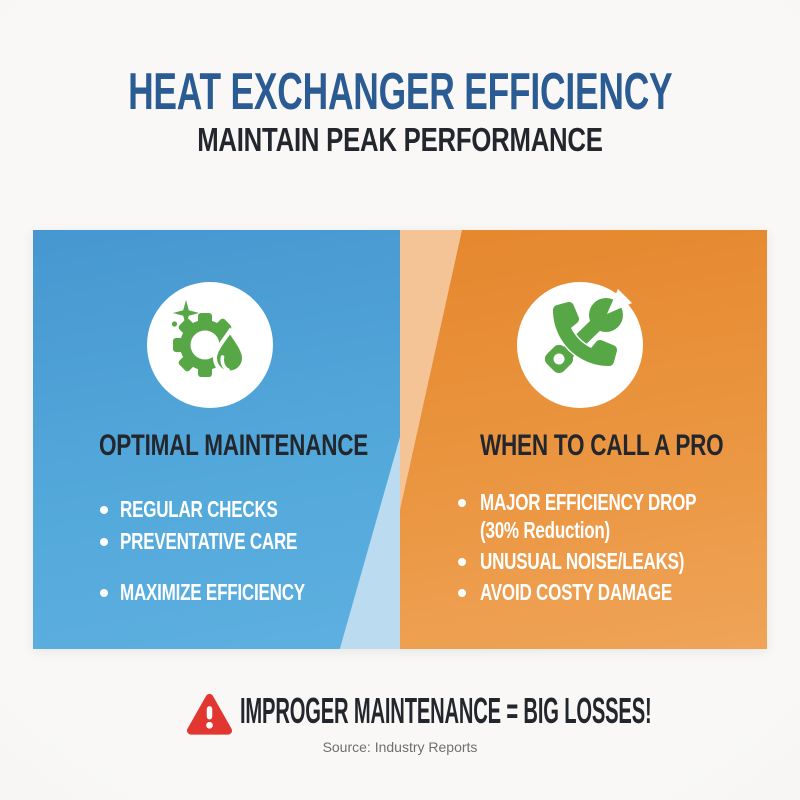  Describe the element at coordinates (588, 502) in the screenshot. I see `list-item-line1: MAJOR EFFICIENCY DROP` at that location.